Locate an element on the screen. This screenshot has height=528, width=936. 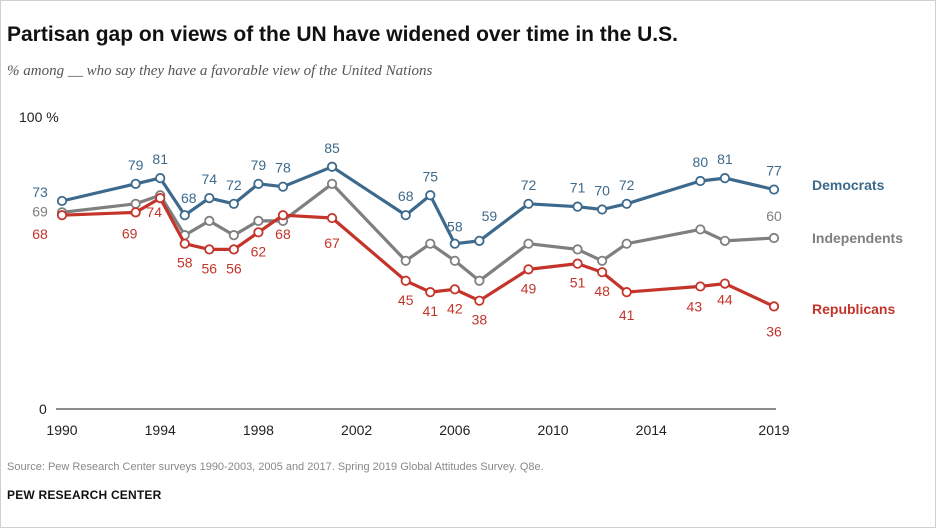
legend-republicans: Republicans is located at coordinates (853, 309).